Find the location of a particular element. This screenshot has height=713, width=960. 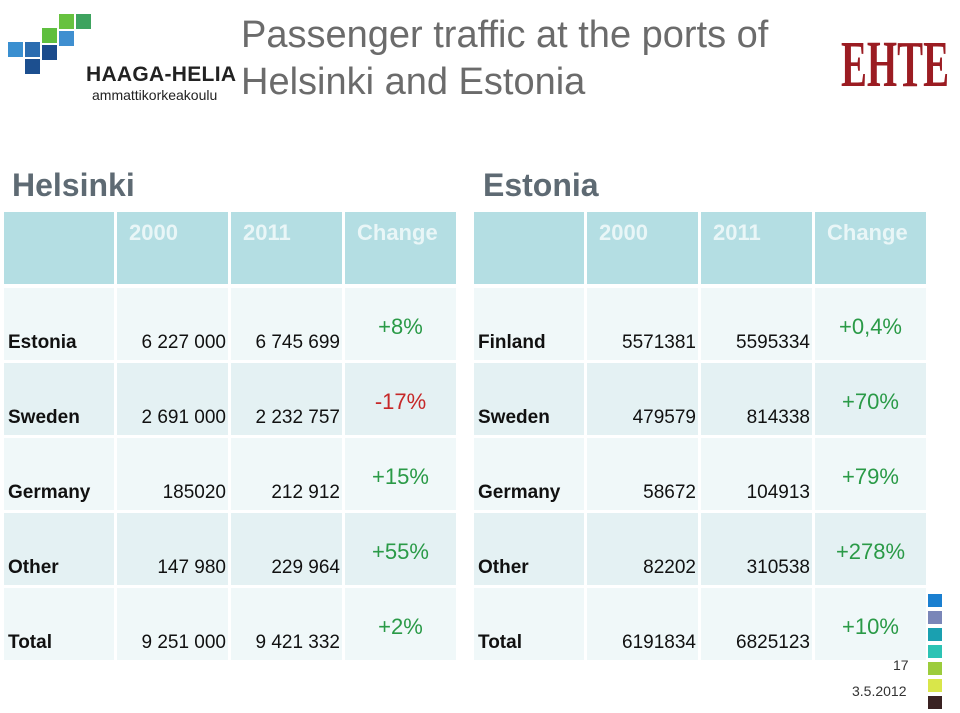

estonia-heading: Estonia is located at coordinates (541, 185).